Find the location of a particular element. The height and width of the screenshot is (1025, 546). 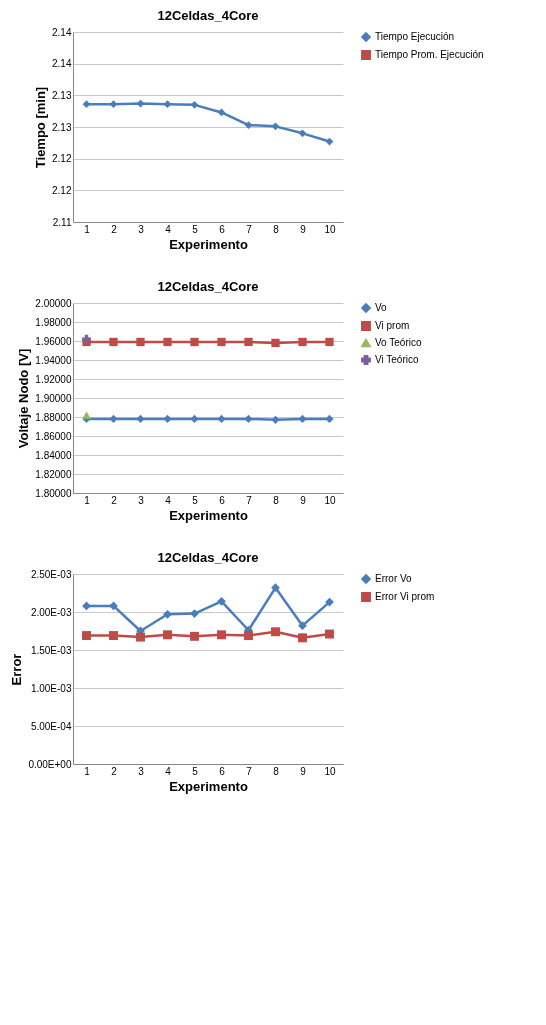

y-tick-label: 1.90000 is located at coordinates (53, 398).